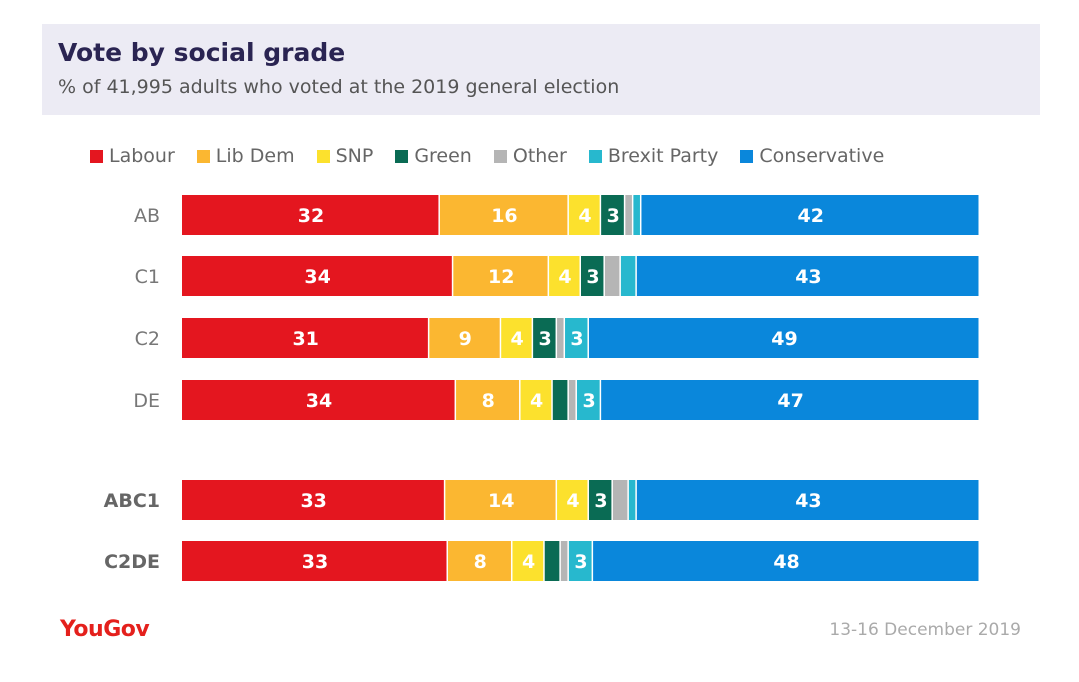  What do you see at coordinates (925, 630) in the screenshot?
I see `fieldwork-date: 13-16 December 2019` at bounding box center [925, 630].